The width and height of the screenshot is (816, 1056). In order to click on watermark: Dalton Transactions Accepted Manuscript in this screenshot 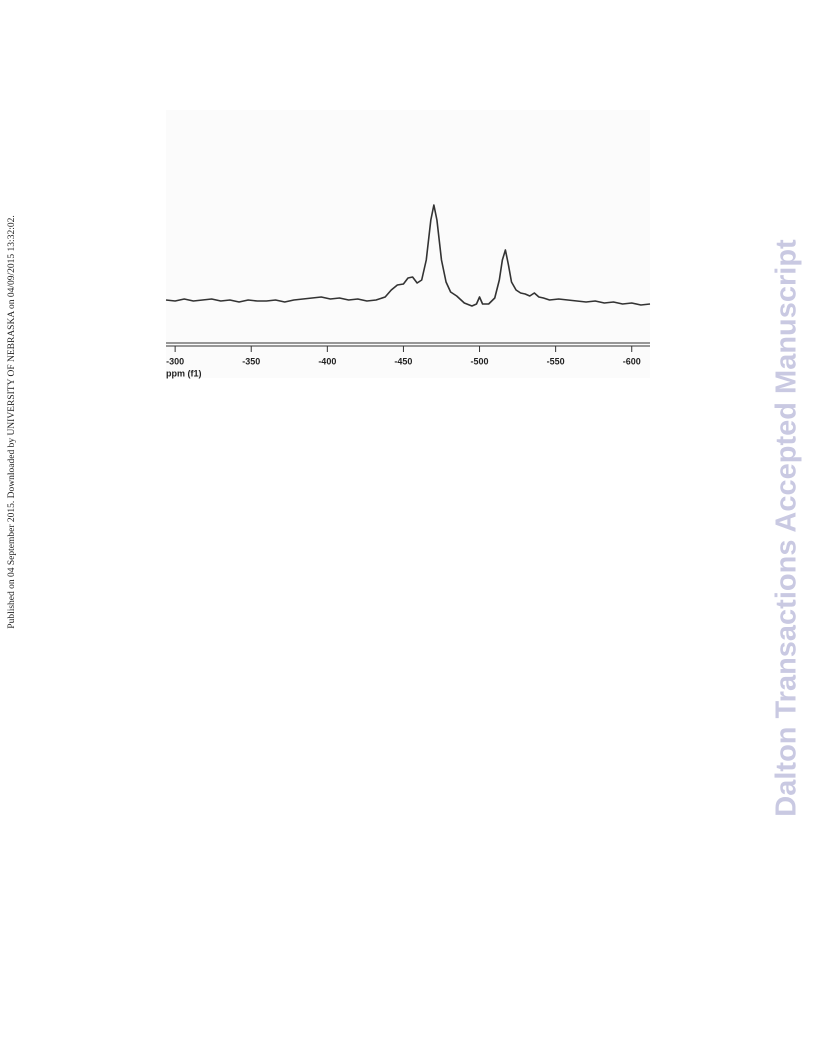, I will do `click(787, 528)`.